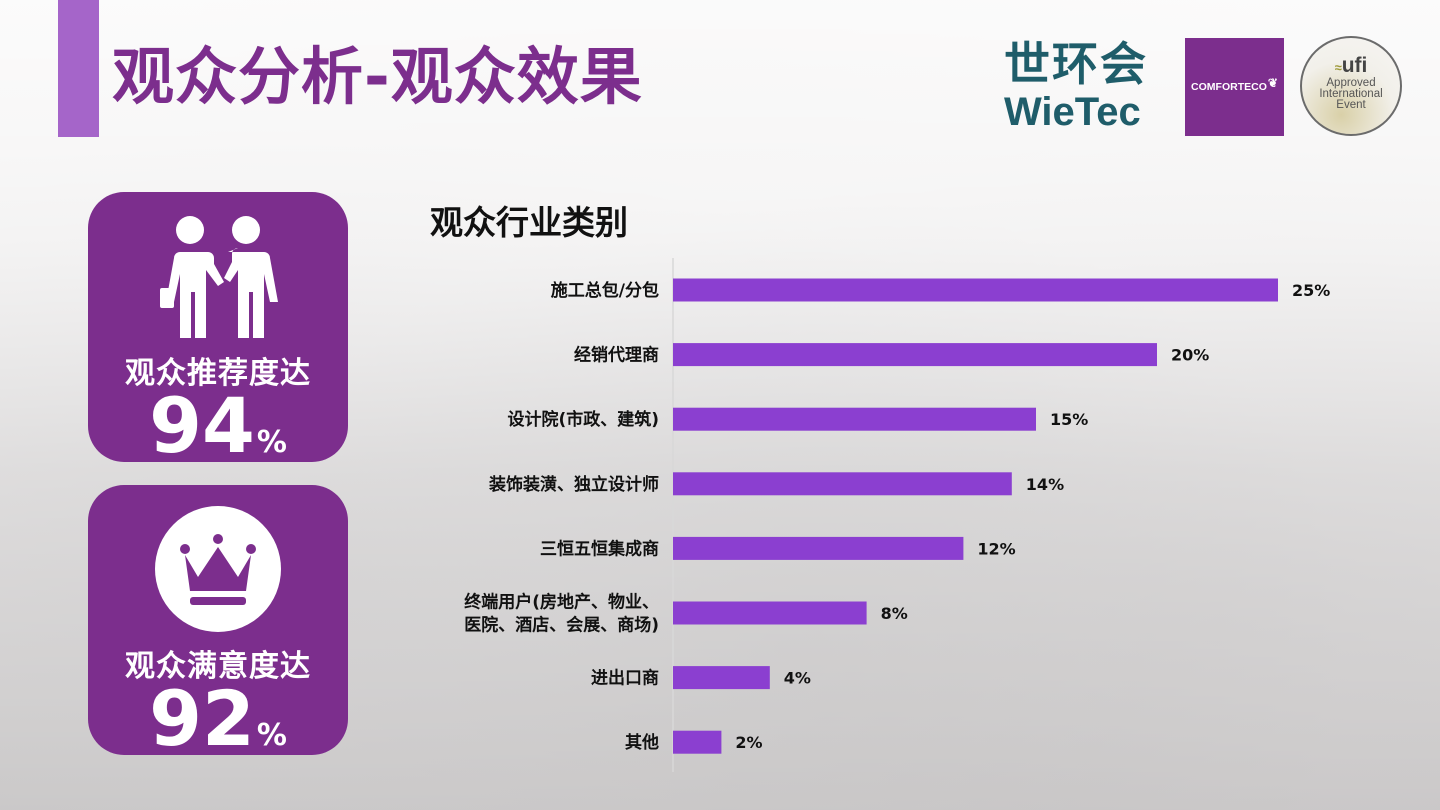 The width and height of the screenshot is (1440, 810). What do you see at coordinates (1069, 419) in the screenshot?
I see `bar-value-label-2: 15%` at bounding box center [1069, 419].